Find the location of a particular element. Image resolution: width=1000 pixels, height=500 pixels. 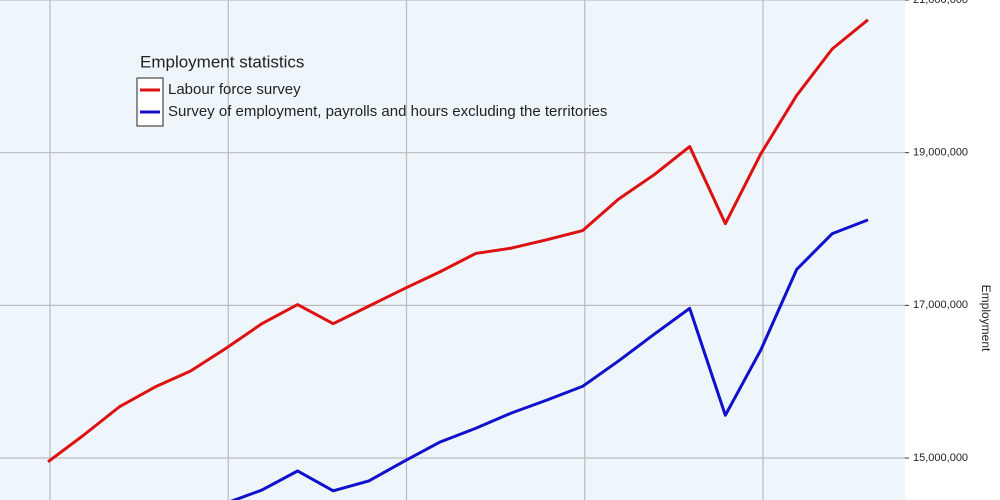

y-tick-label: 17,000,000 is located at coordinates (940, 305).